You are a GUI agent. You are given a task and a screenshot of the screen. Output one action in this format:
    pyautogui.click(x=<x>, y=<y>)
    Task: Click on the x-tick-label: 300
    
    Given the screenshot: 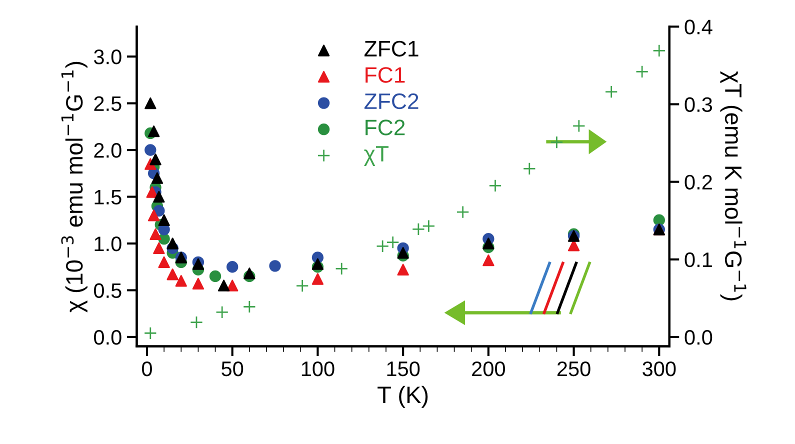 What is the action you would take?
    pyautogui.click(x=659, y=368)
    